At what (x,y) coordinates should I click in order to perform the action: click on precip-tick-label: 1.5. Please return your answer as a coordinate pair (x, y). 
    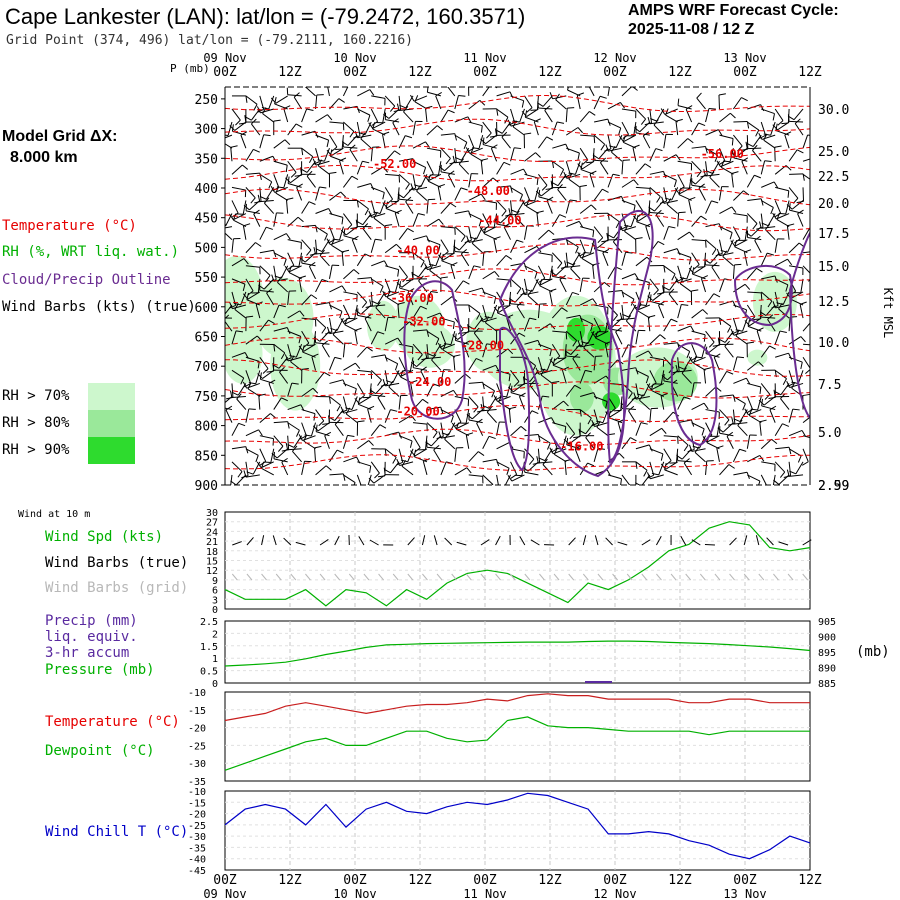
    Looking at the image, I should click on (209, 647).